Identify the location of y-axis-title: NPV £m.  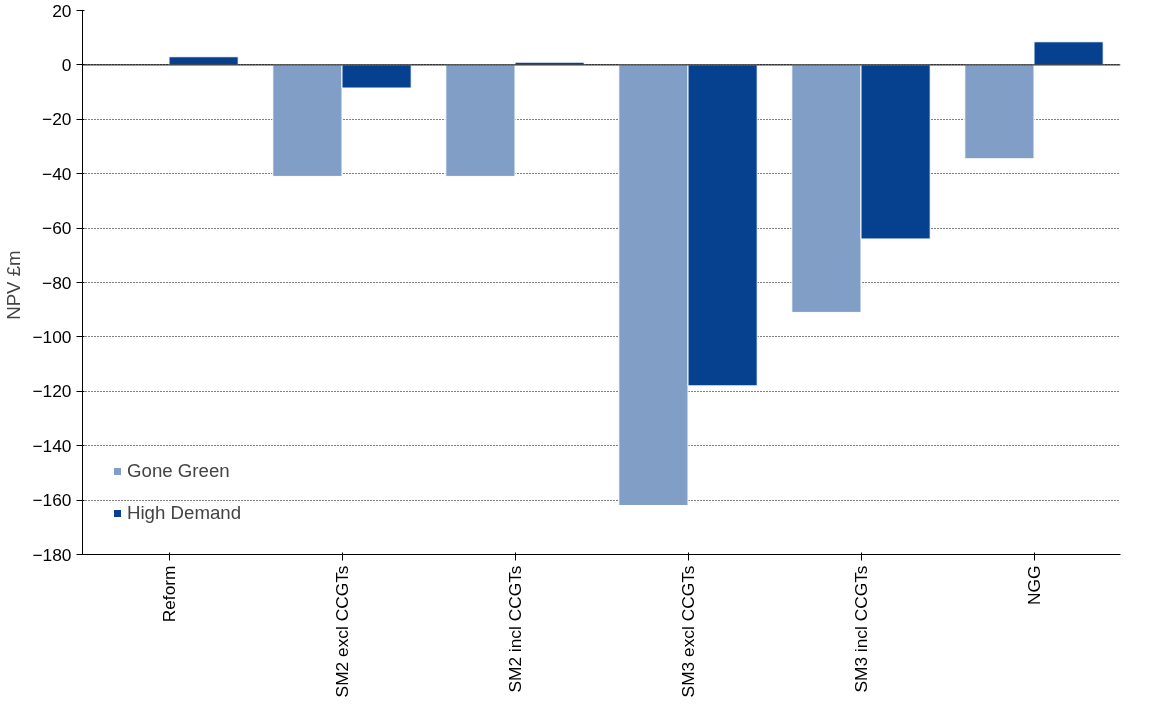
(14, 285).